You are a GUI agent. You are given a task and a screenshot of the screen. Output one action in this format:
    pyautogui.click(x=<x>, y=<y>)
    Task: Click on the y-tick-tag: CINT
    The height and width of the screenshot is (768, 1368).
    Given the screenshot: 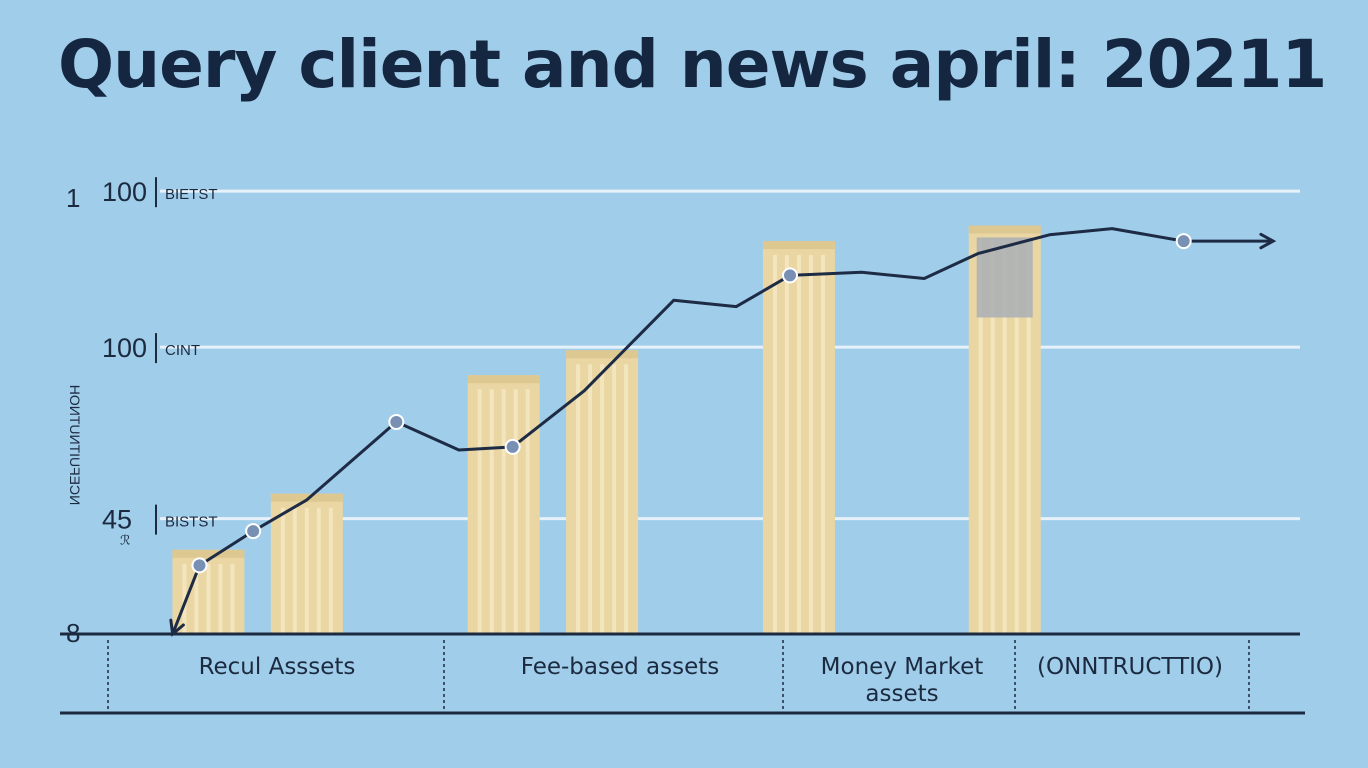 What is the action you would take?
    pyautogui.click(x=182, y=350)
    